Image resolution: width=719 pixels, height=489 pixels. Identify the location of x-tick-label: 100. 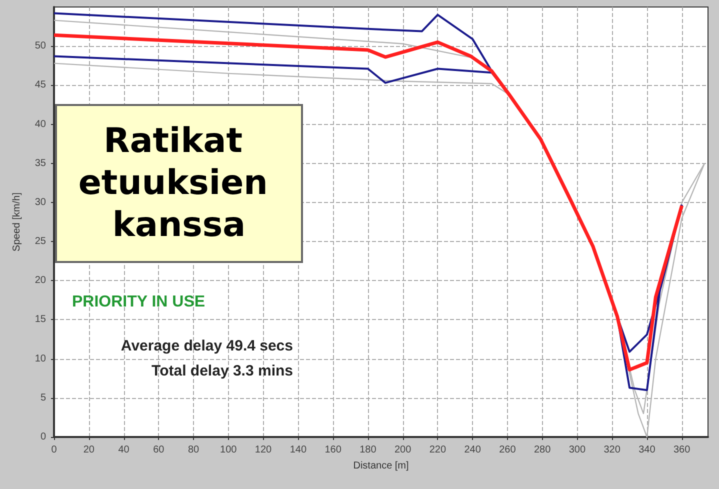
(229, 450).